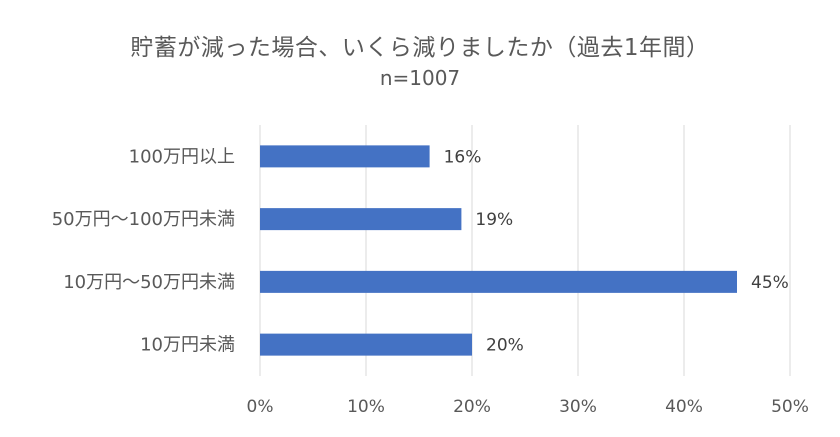 Image resolution: width=840 pixels, height=437 pixels. Describe the element at coordinates (578, 407) in the screenshot. I see `x-tick-label: 30%` at that location.